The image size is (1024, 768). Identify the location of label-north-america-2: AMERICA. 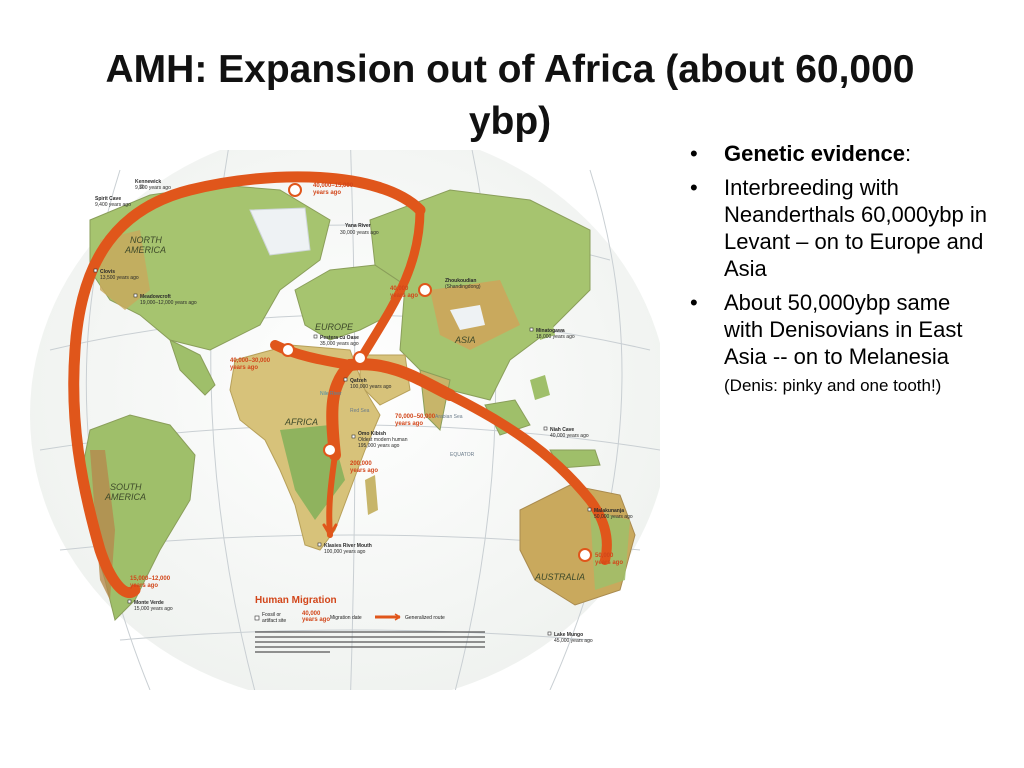
(145, 250).